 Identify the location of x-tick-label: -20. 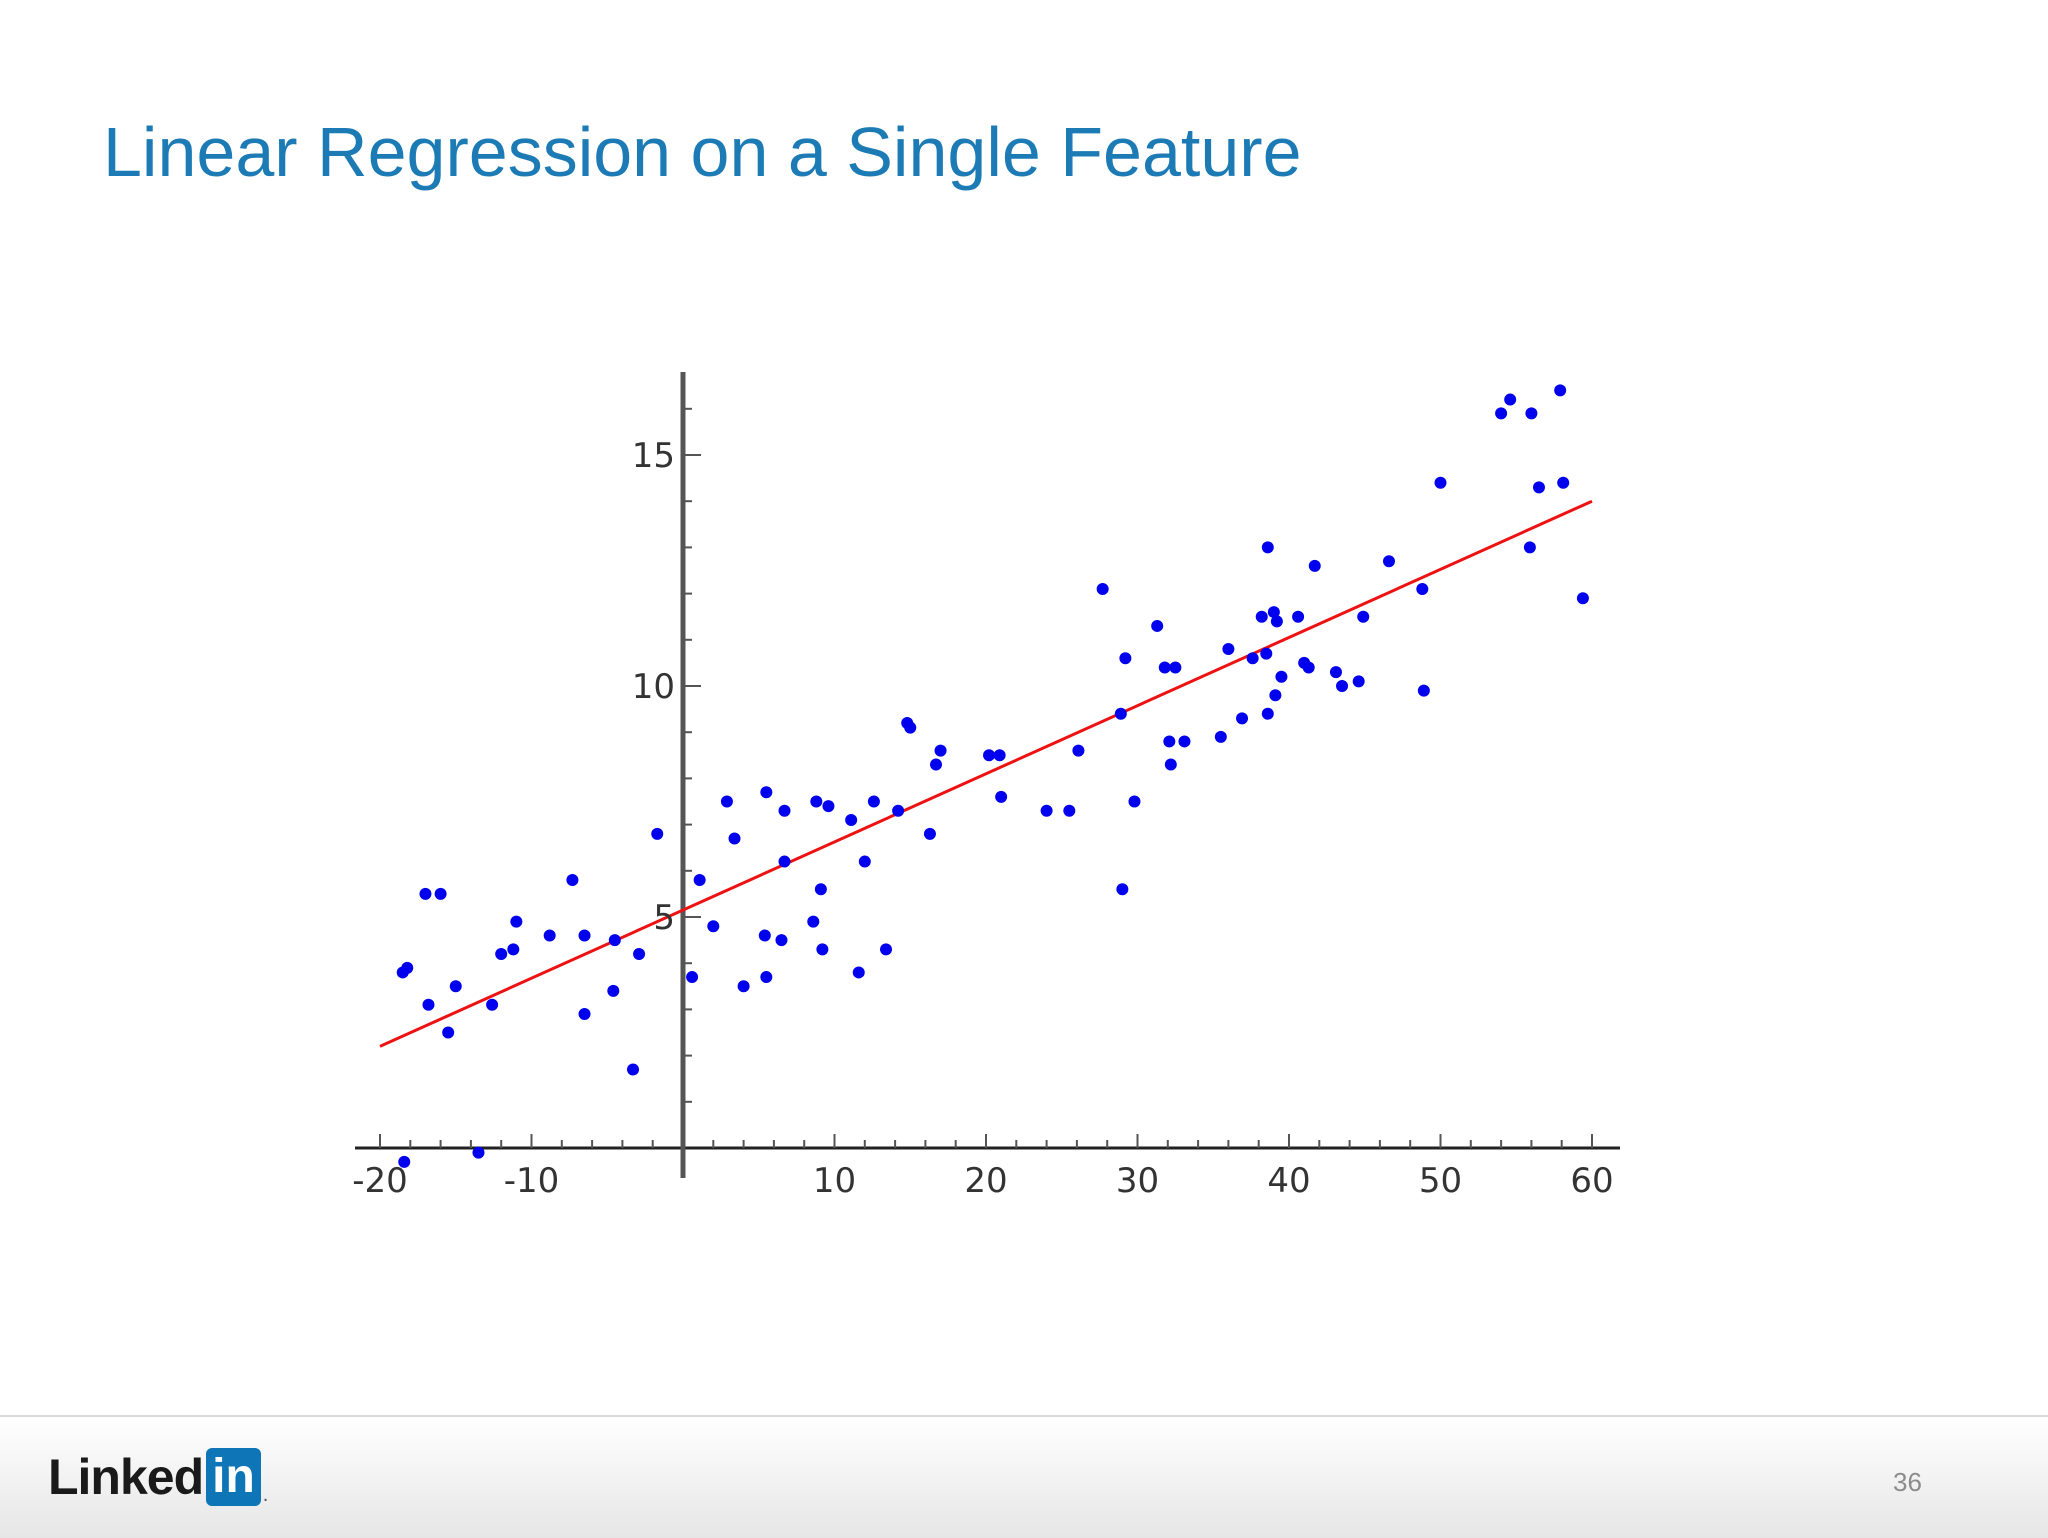
(380, 1181).